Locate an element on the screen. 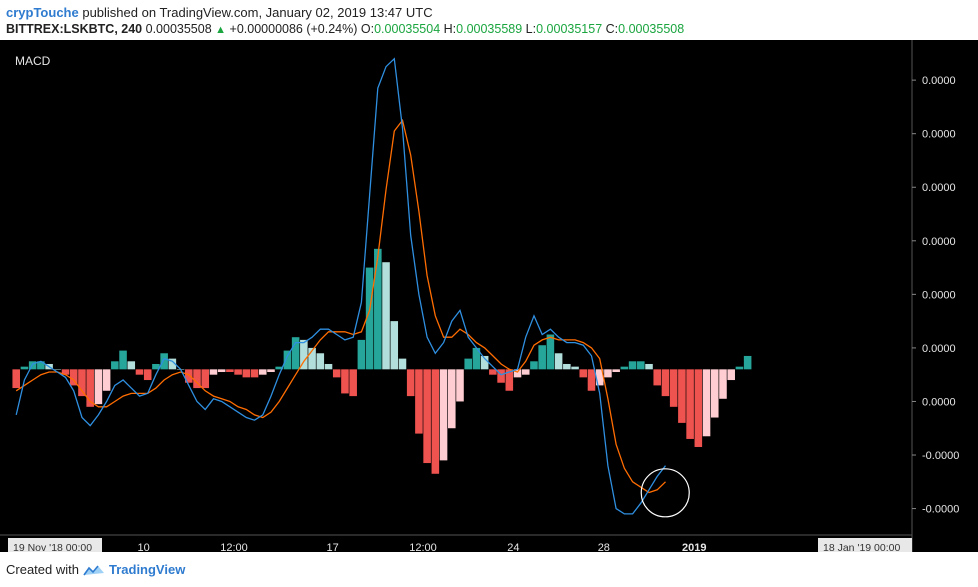 Image resolution: width=978 pixels, height=587 pixels. high-value: 0.00035589 is located at coordinates (489, 29).